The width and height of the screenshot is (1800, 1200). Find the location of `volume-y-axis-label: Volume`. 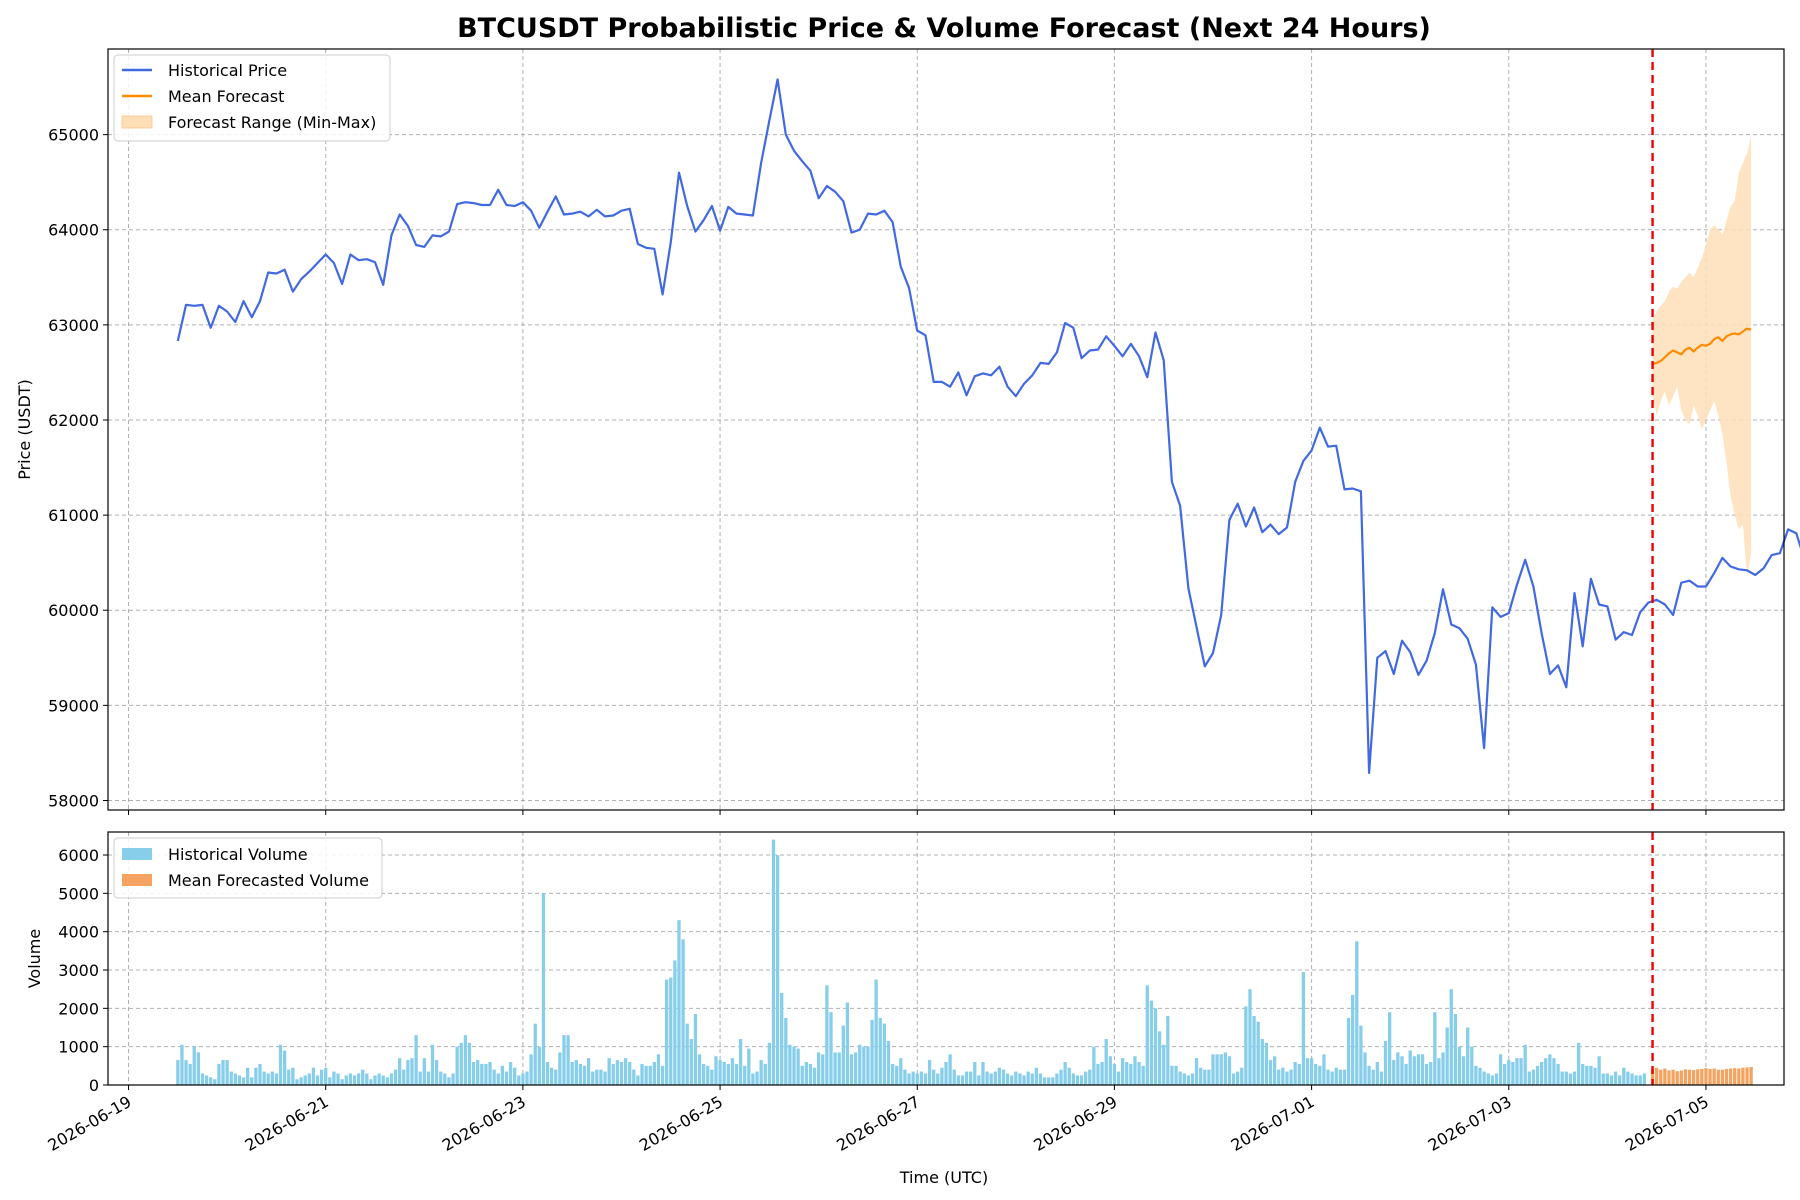

volume-y-axis-label: Volume is located at coordinates (34, 959).